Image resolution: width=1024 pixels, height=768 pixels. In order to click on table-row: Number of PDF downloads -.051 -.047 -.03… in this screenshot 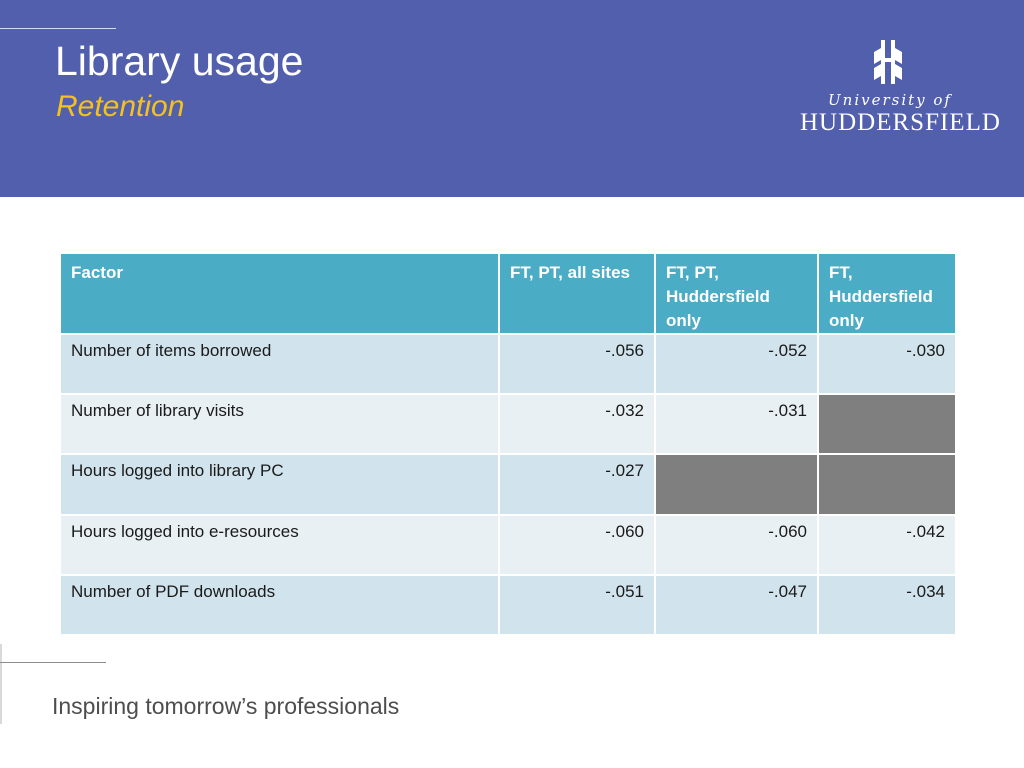, I will do `click(508, 605)`.